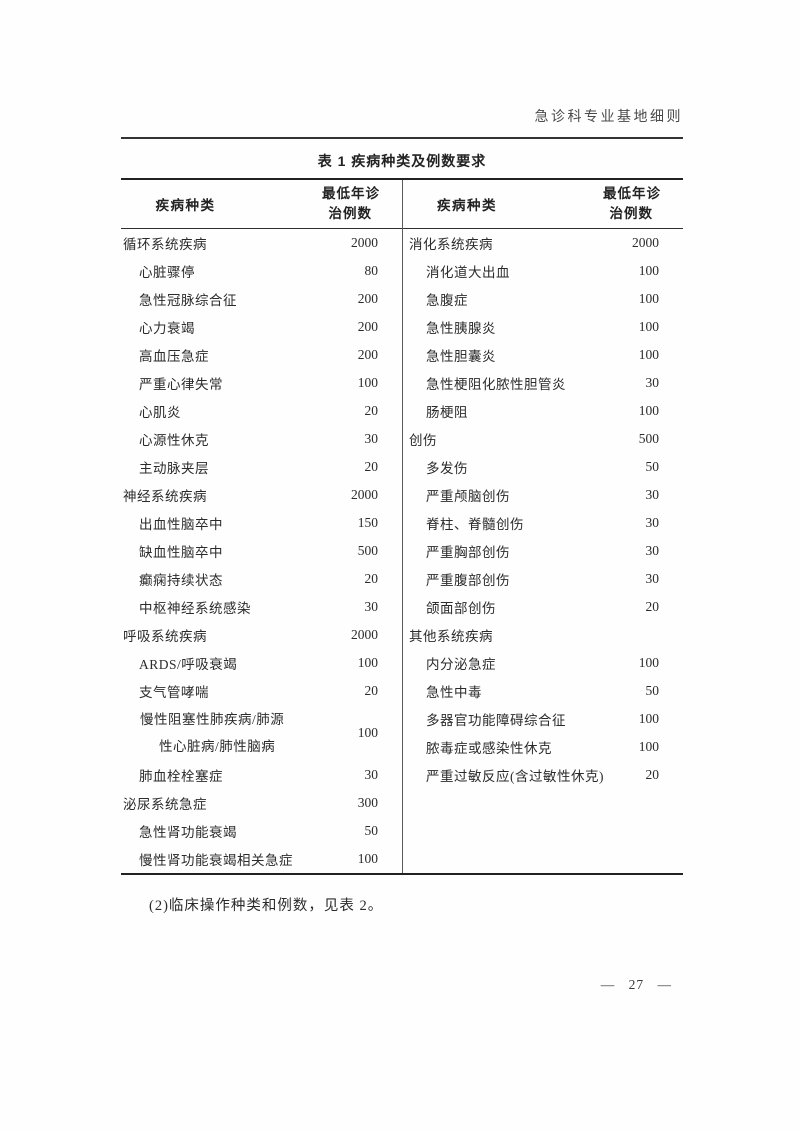  I want to click on table-row: 脊柱、脊髓创伤 30, so click(543, 523).